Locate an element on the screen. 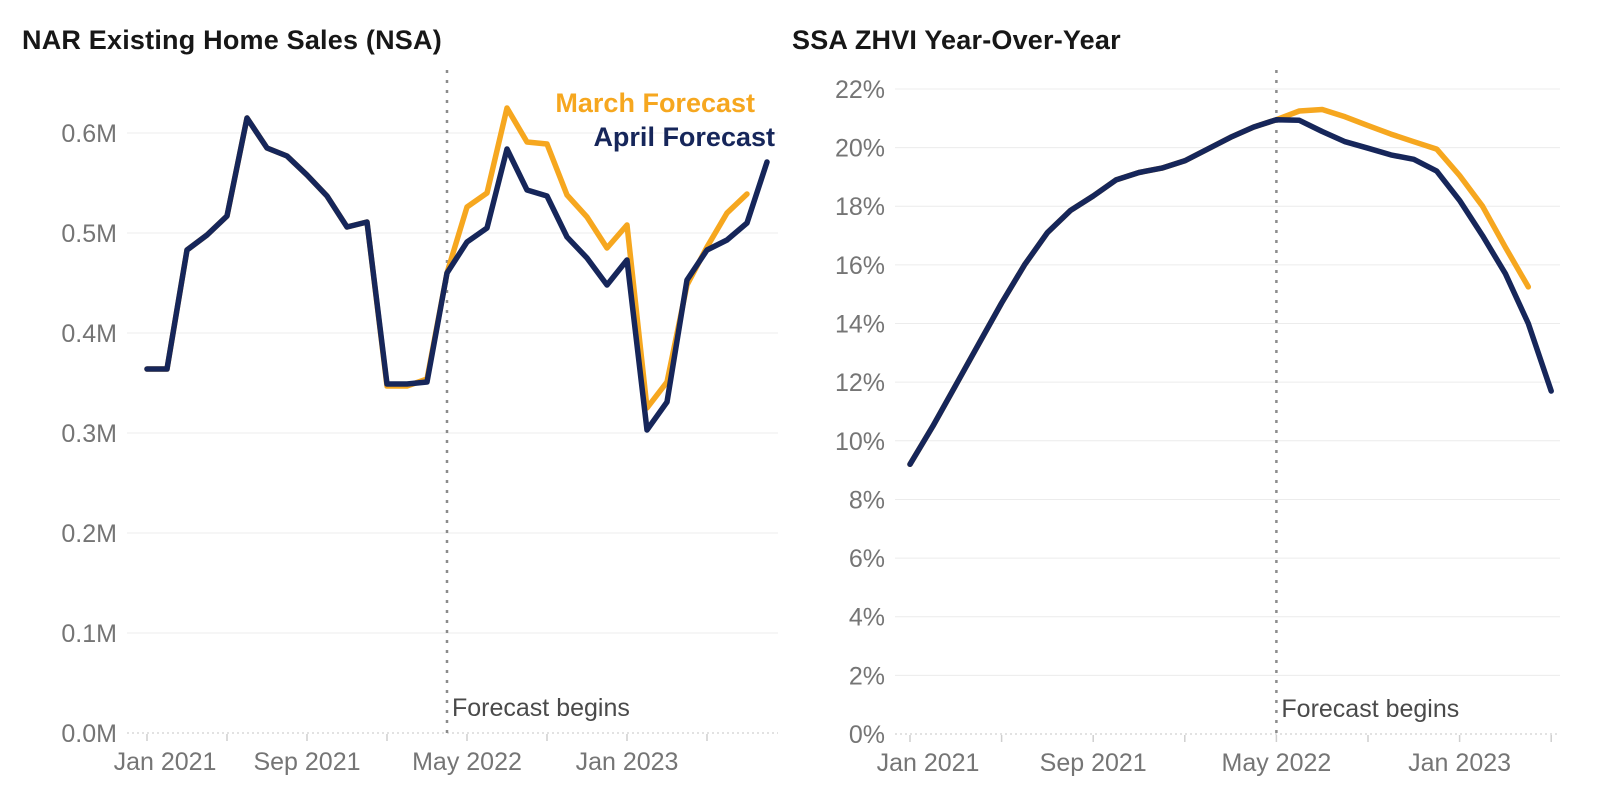  y-axis-tick-label: 0% is located at coordinates (867, 735).